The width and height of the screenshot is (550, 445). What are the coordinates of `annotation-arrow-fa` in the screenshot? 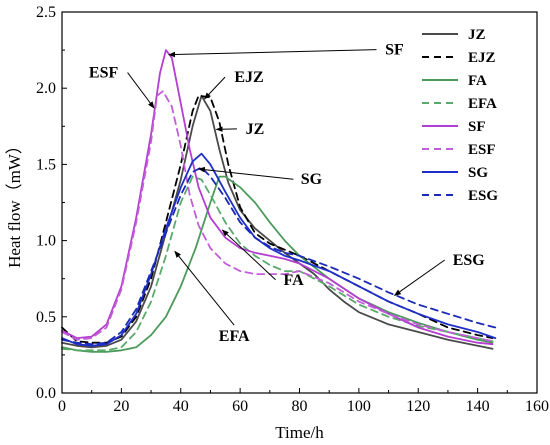 It's located at (248, 255).